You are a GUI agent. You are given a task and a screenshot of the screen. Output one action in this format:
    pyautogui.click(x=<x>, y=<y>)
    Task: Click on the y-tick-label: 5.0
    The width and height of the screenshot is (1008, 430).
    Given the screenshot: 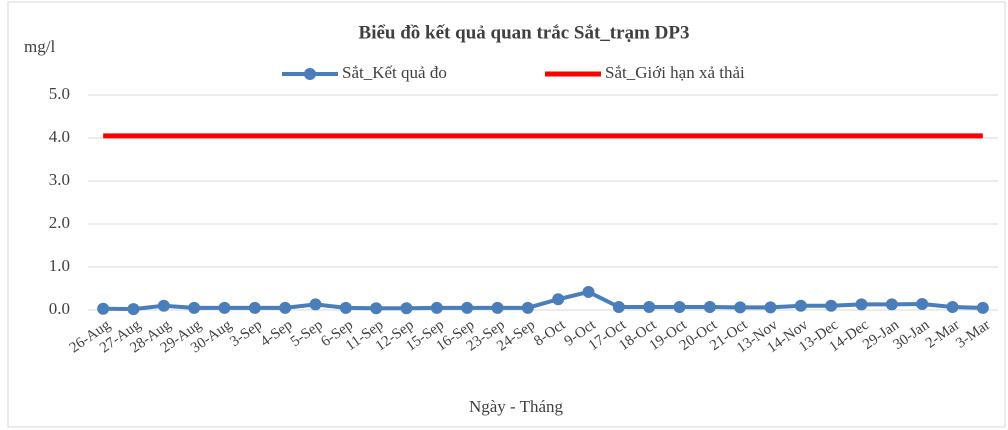 What is the action you would take?
    pyautogui.click(x=59, y=93)
    